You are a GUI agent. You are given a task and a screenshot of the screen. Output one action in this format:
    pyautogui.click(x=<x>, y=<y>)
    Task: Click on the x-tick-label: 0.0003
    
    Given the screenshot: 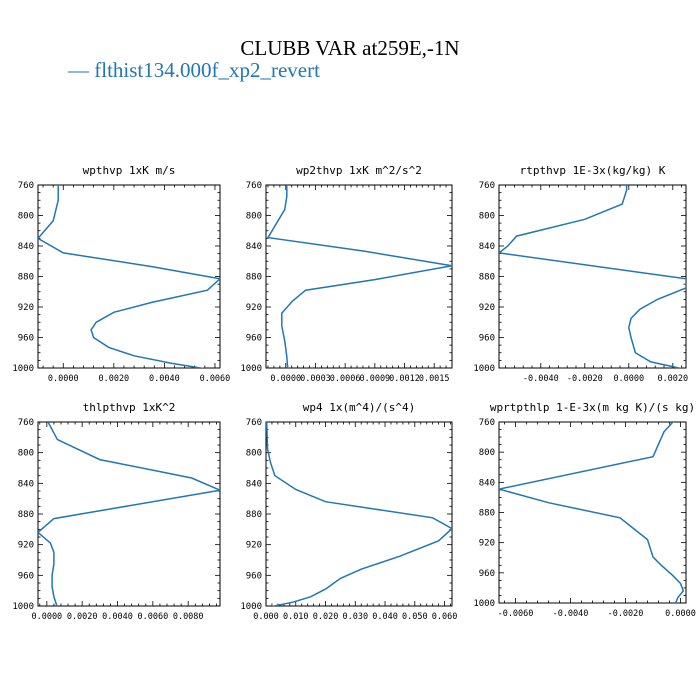 What is the action you would take?
    pyautogui.click(x=315, y=379)
    